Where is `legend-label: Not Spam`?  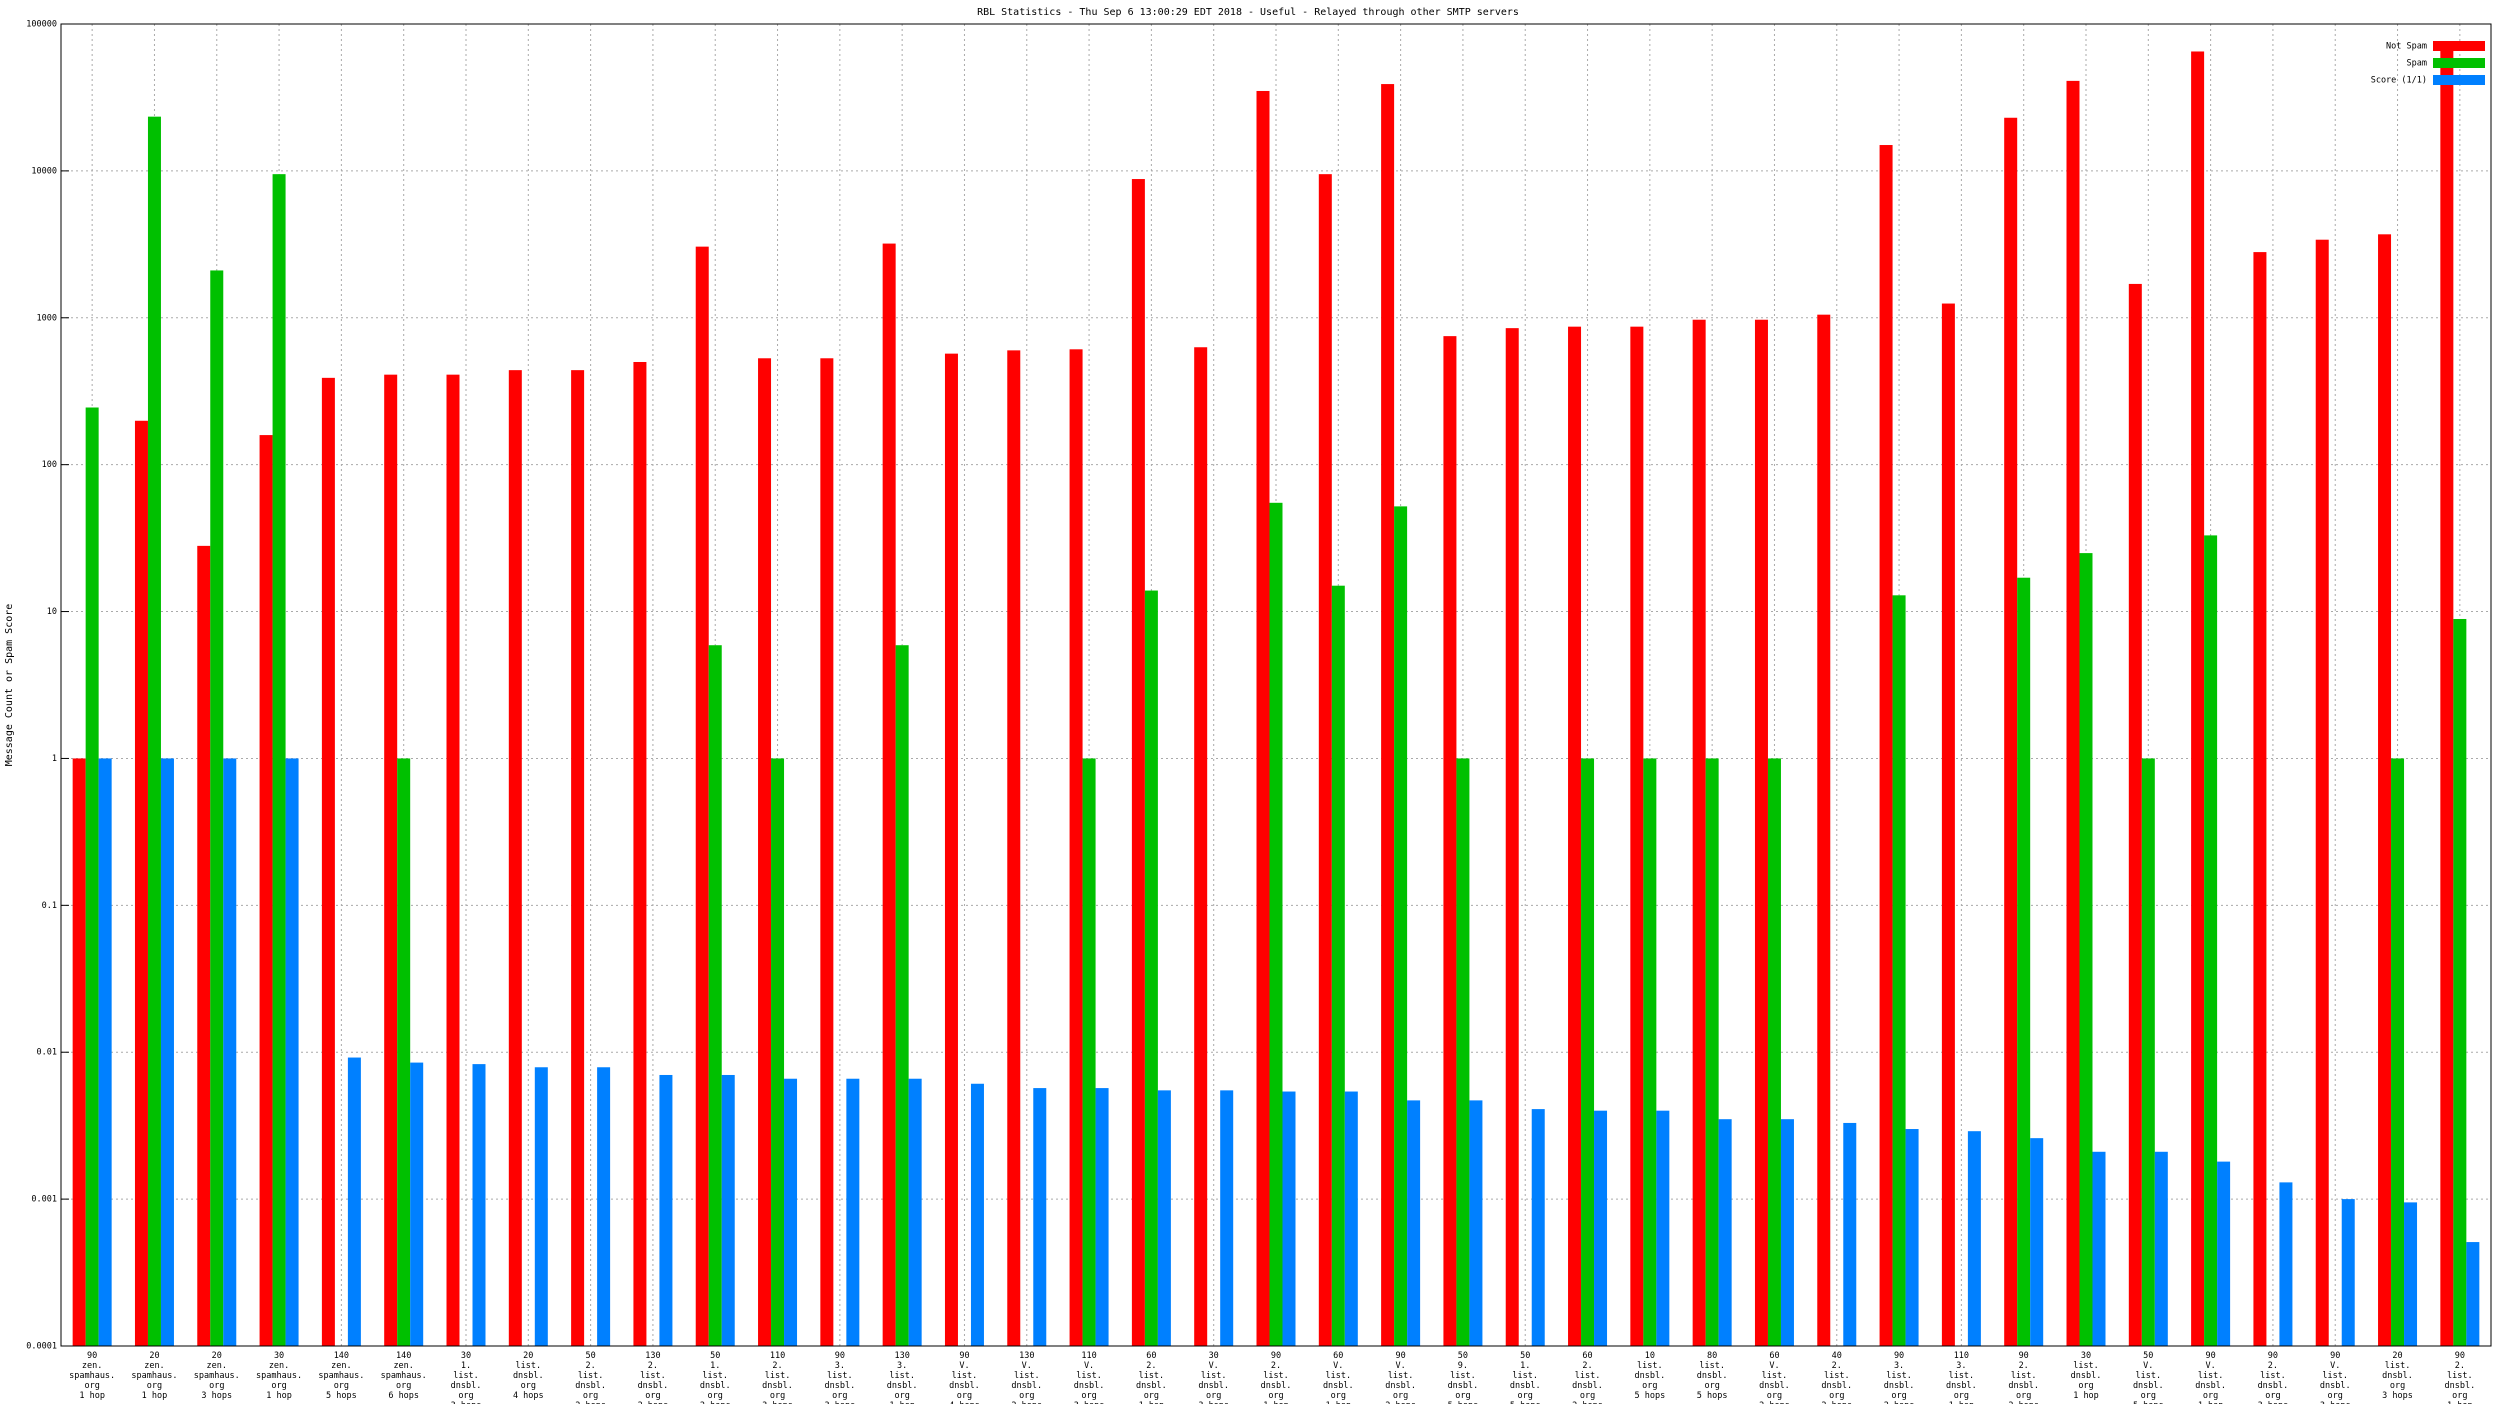 legend-label: Not Spam is located at coordinates (2406, 47).